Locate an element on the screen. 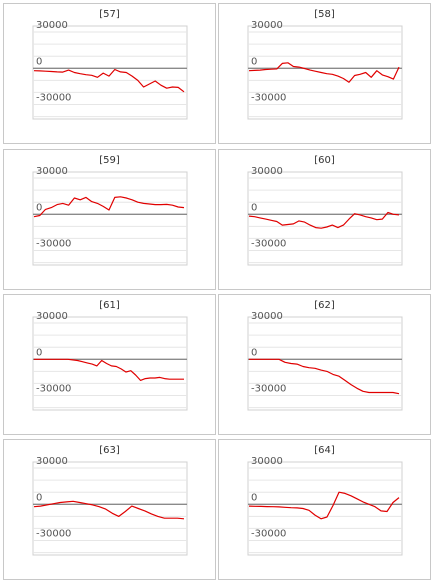  chart-title: [62] is located at coordinates (324, 305).